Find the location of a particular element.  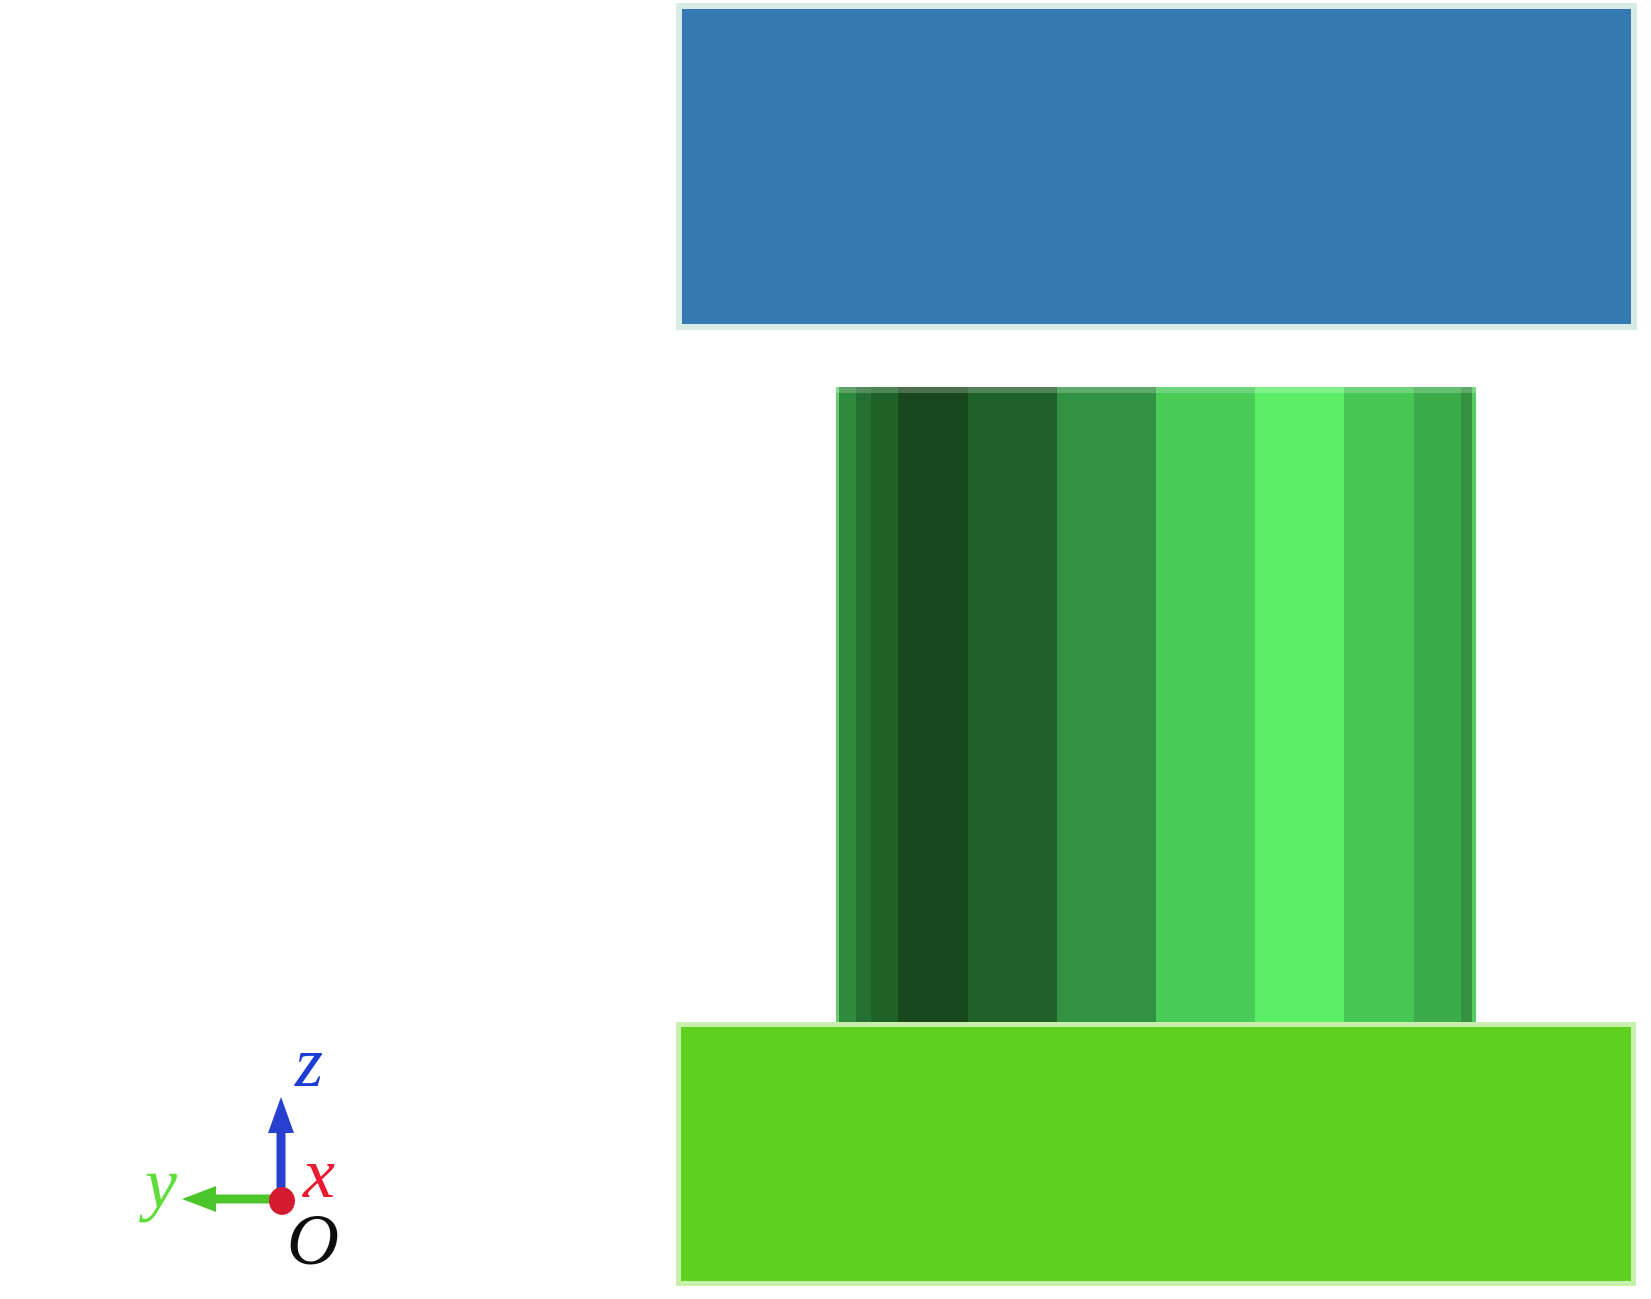

y-axis-arrowhead is located at coordinates (199, 1199).